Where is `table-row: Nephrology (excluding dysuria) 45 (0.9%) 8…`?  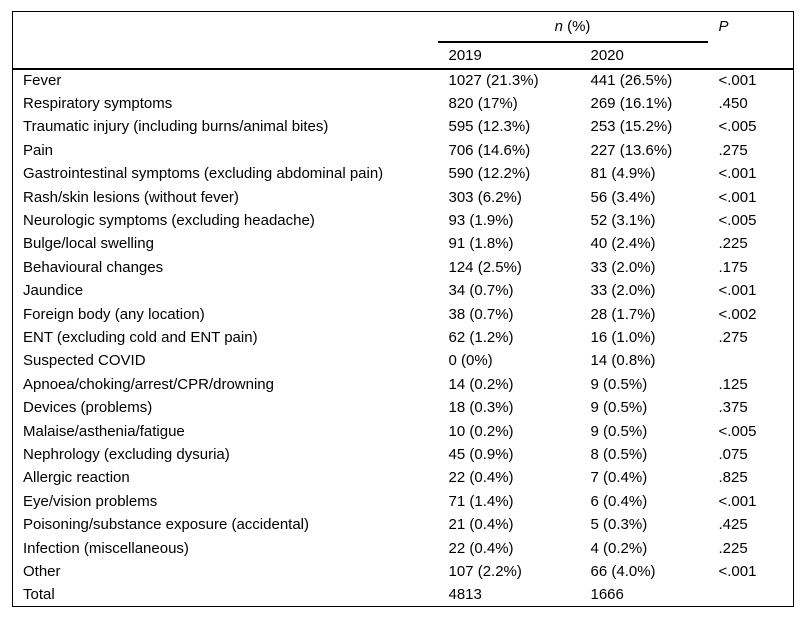
table-row: Nephrology (excluding dysuria) 45 (0.9%) 8… is located at coordinates (403, 454).